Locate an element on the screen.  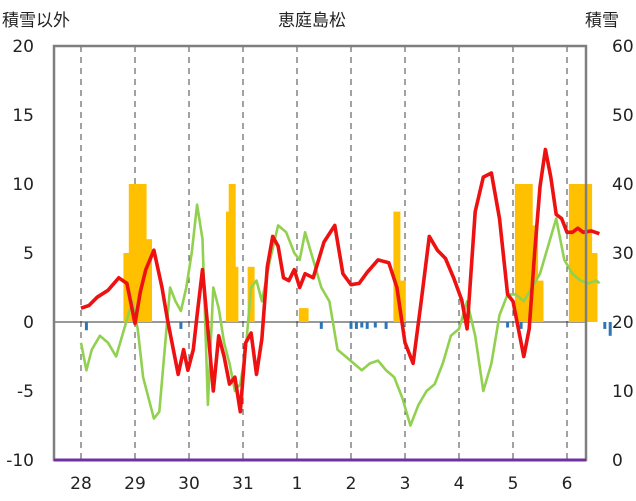
x-tick-label: 31 is located at coordinates (243, 484).